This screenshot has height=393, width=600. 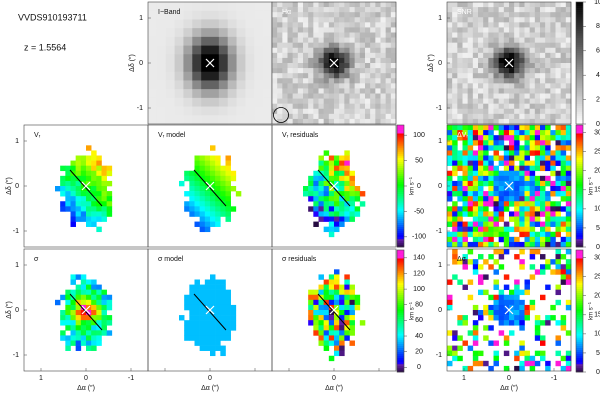 What do you see at coordinates (210, 378) in the screenshot?
I see `x-tick-label: 0` at bounding box center [210, 378].